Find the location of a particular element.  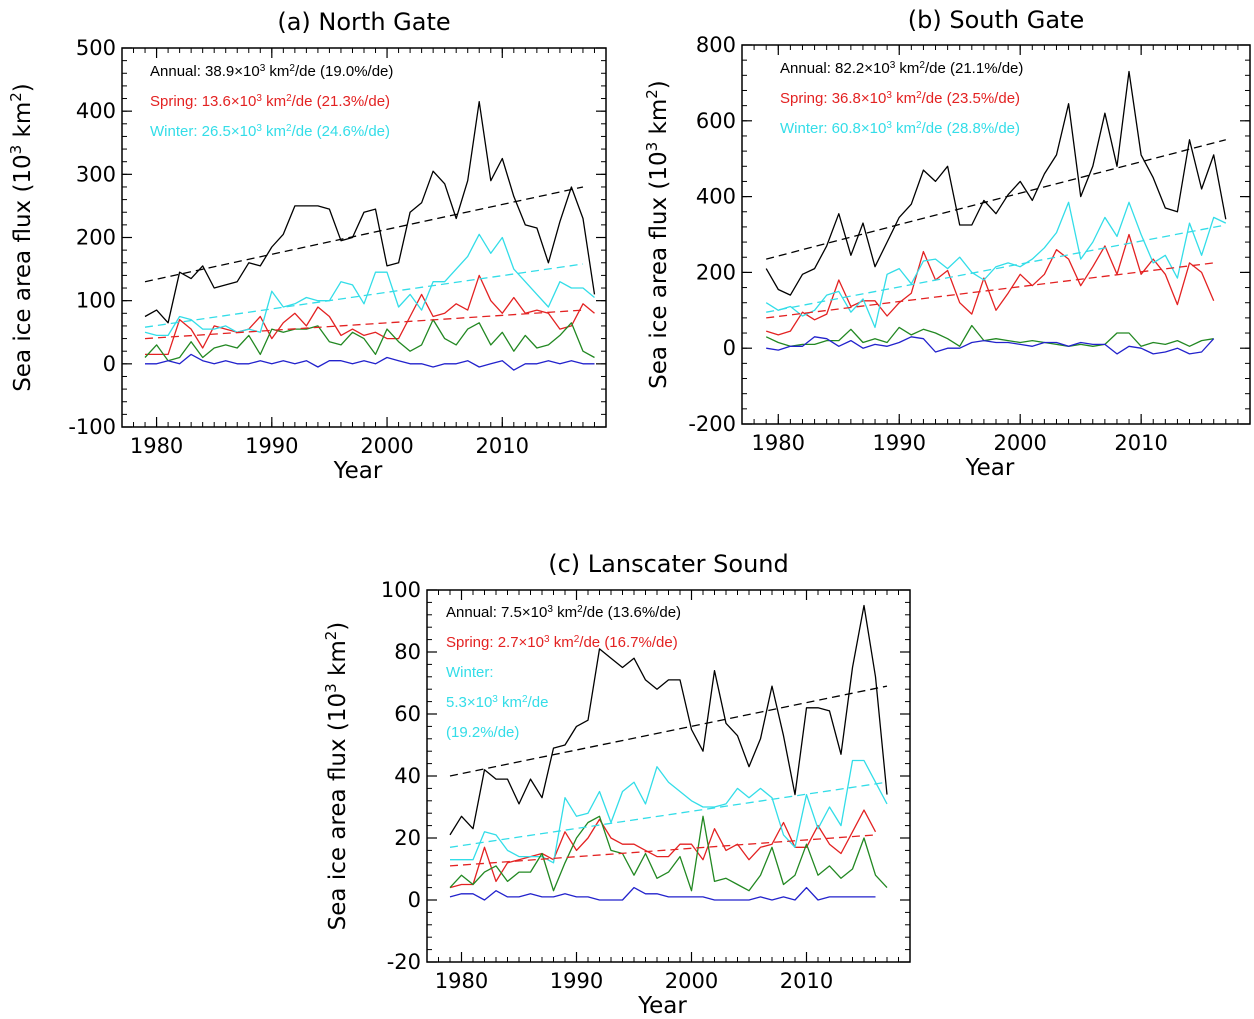

trend-annotation: Spring: 13.6×103 km2/de (21.3%/de) is located at coordinates (270, 102).